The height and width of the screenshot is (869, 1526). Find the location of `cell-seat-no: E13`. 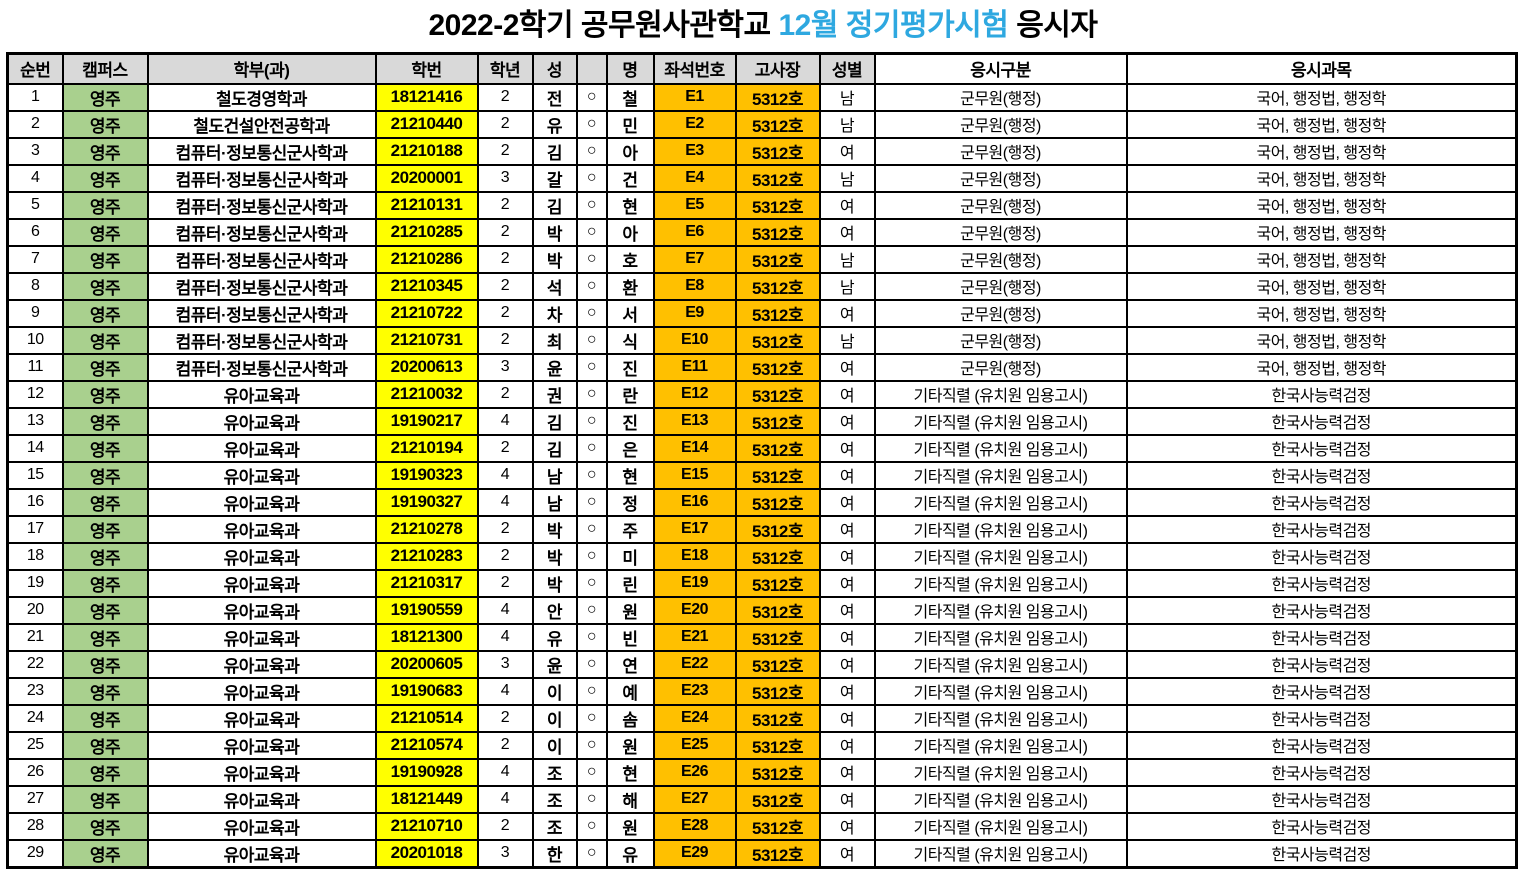

cell-seat-no: E13 is located at coordinates (694, 421).